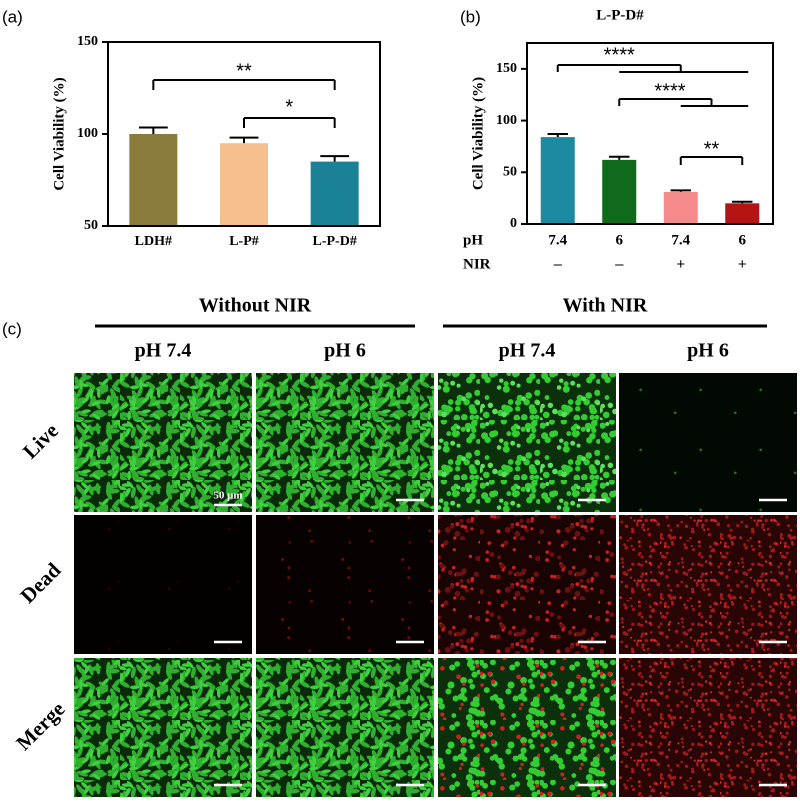 The image size is (800, 810). What do you see at coordinates (244, 241) in the screenshot?
I see `x-tick-label: L-P#` at bounding box center [244, 241].